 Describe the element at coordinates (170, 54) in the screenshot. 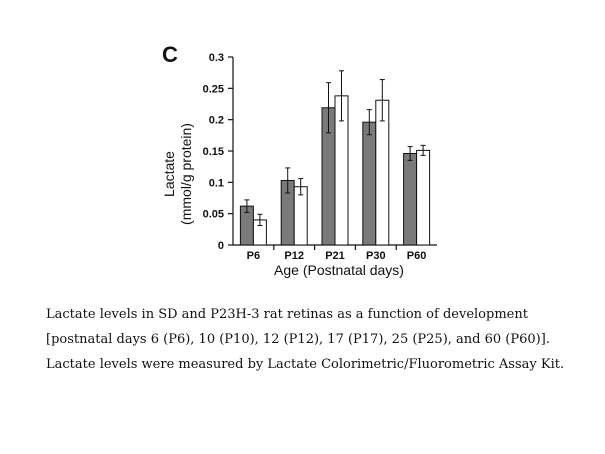

I see `panel-label: C` at that location.